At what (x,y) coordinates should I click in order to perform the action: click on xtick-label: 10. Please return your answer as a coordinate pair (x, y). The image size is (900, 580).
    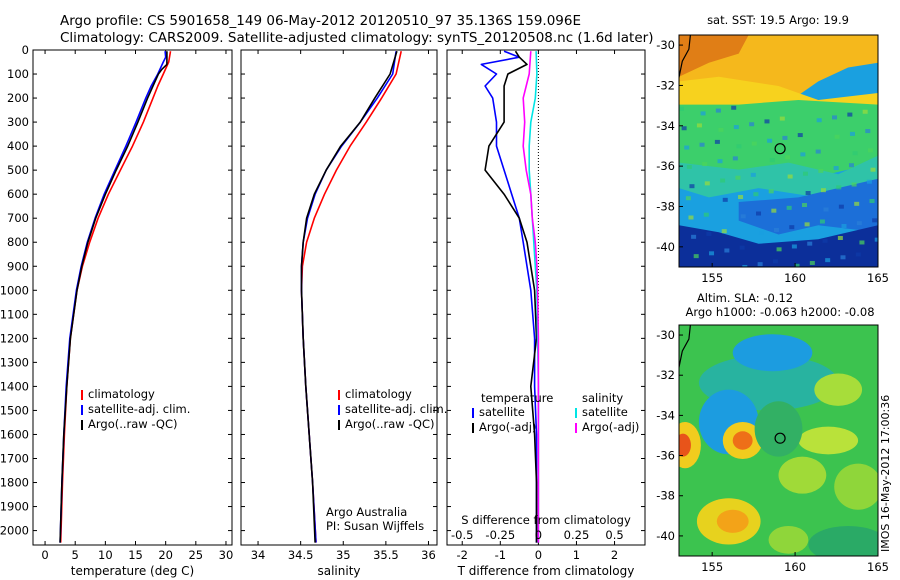
    Looking at the image, I should click on (105, 555).